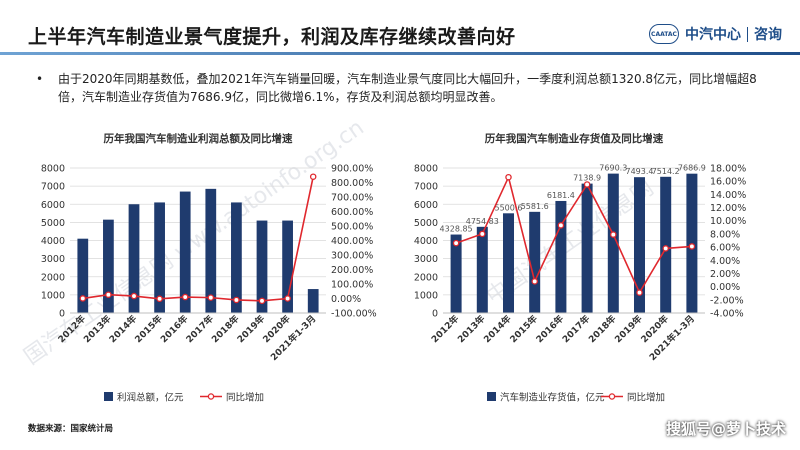 Image resolution: width=800 pixels, height=450 pixels. Describe the element at coordinates (728, 221) in the screenshot. I see `y-right-tick-label: 10.00%` at that location.